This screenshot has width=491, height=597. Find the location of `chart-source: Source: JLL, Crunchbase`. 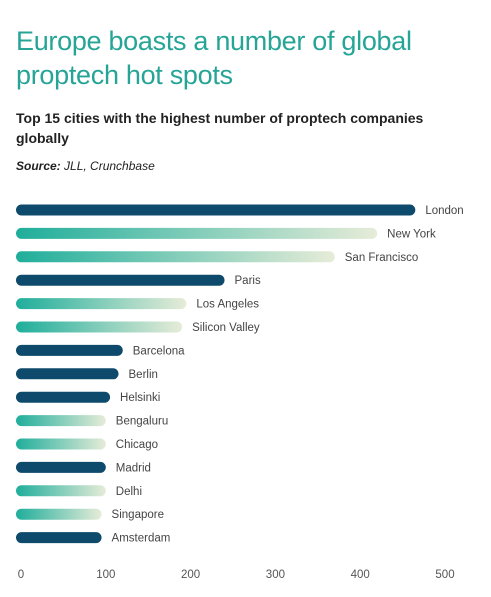

chart-source: Source: JLL, Crunchbase is located at coordinates (85, 166).